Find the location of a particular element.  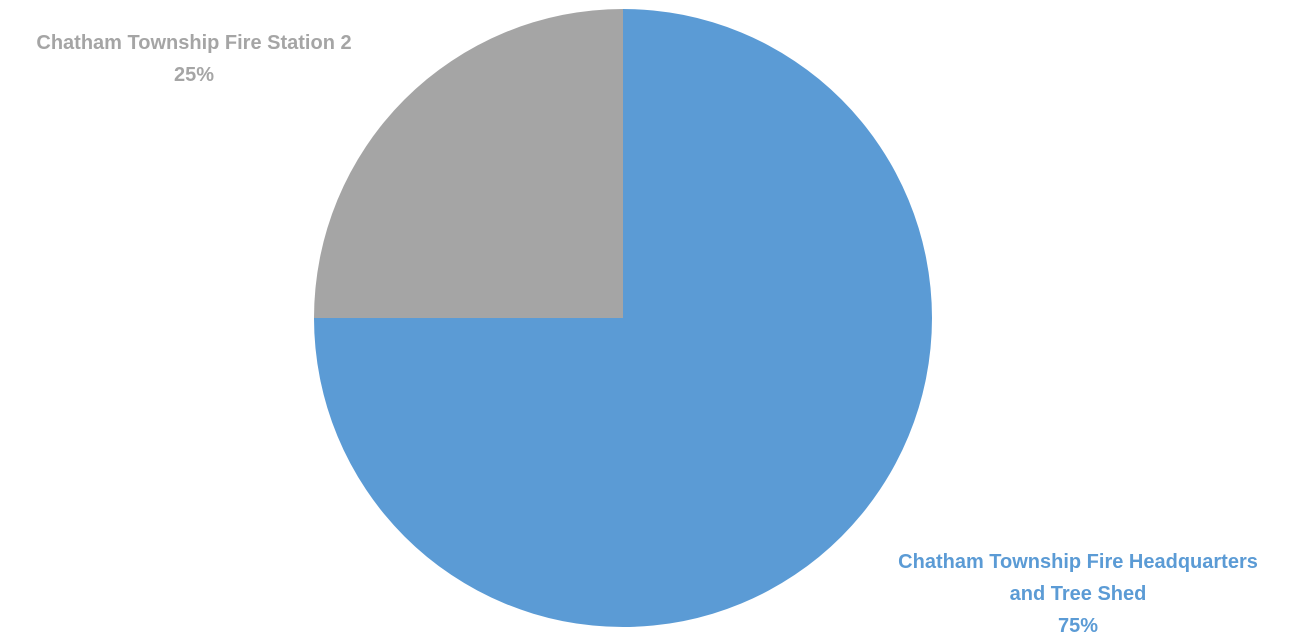

slice-label-headquarters-percent: 75% is located at coordinates (1078, 626).